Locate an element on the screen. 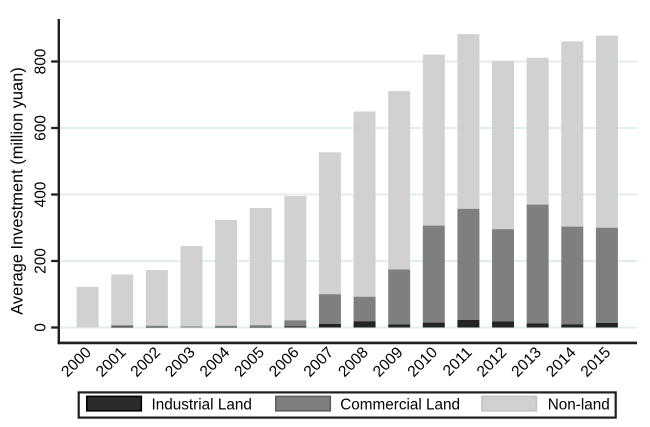 The width and height of the screenshot is (650, 427). svg-text: Non-land is located at coordinates (579, 404).